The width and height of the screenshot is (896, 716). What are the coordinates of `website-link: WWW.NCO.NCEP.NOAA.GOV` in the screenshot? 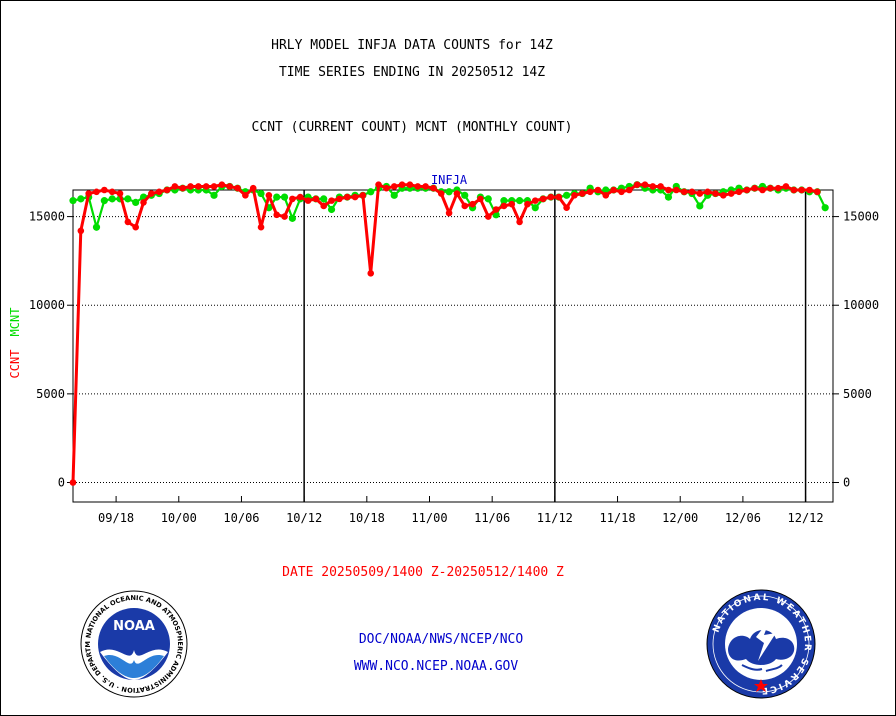 It's located at (436, 666).